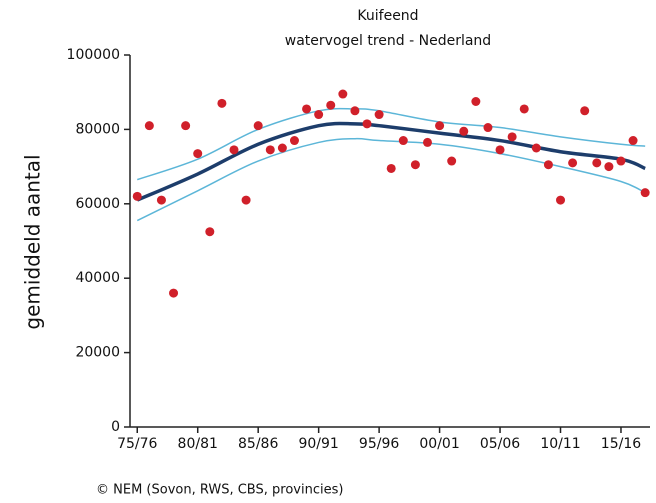  Describe the element at coordinates (388, 41) in the screenshot. I see `chart-subtitle: watervogel trend - Nederland` at that location.